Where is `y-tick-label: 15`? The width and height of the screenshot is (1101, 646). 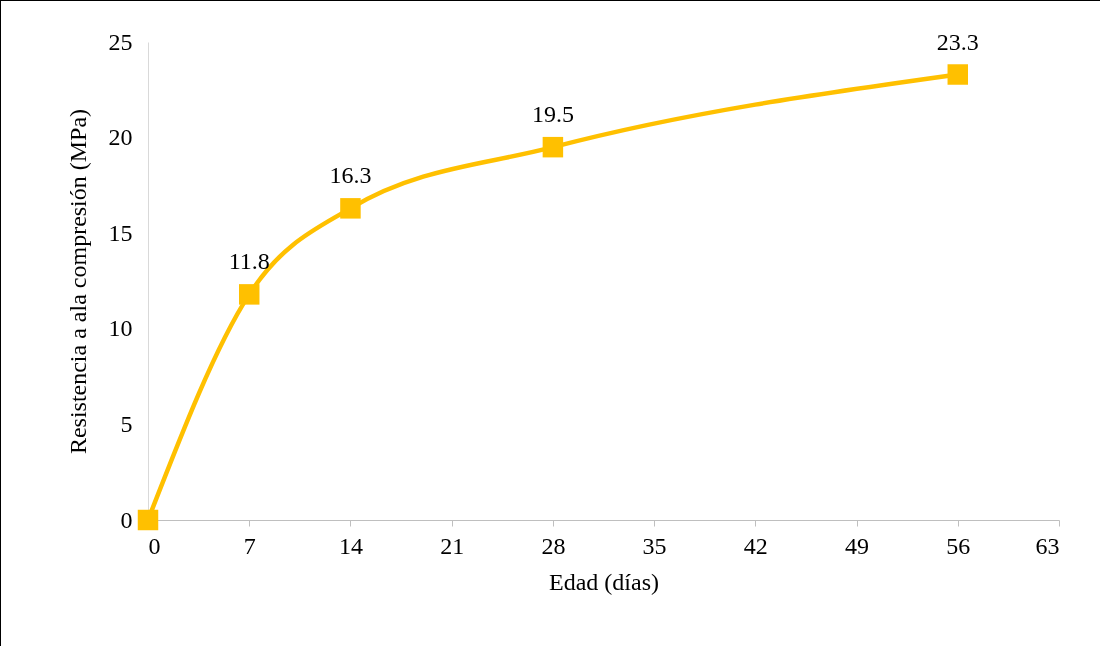 y-tick-label: 15 is located at coordinates (120, 232).